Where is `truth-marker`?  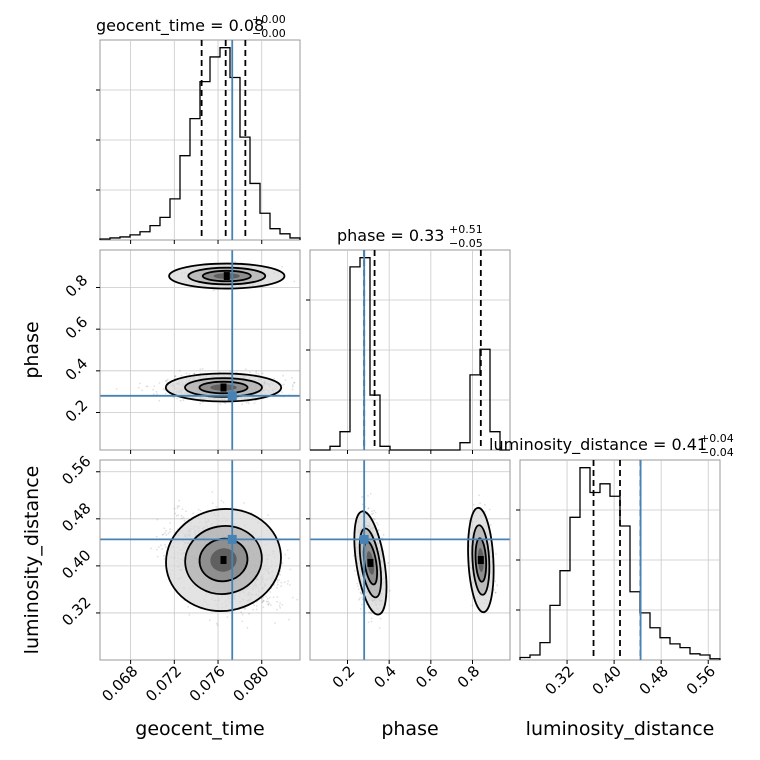
truth-marker is located at coordinates (232, 539).